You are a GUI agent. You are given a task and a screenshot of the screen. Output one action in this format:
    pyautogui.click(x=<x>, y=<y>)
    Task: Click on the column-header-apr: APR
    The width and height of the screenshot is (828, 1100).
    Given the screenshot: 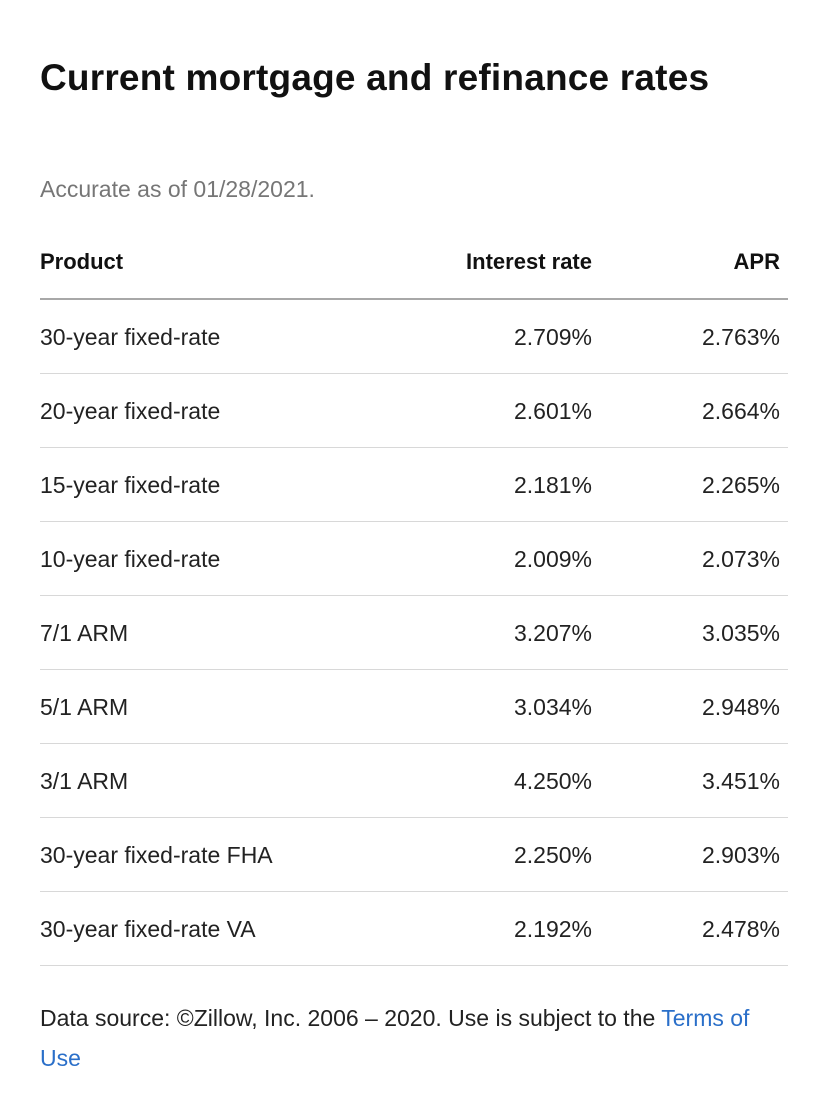 What is the action you would take?
    pyautogui.click(x=756, y=261)
    